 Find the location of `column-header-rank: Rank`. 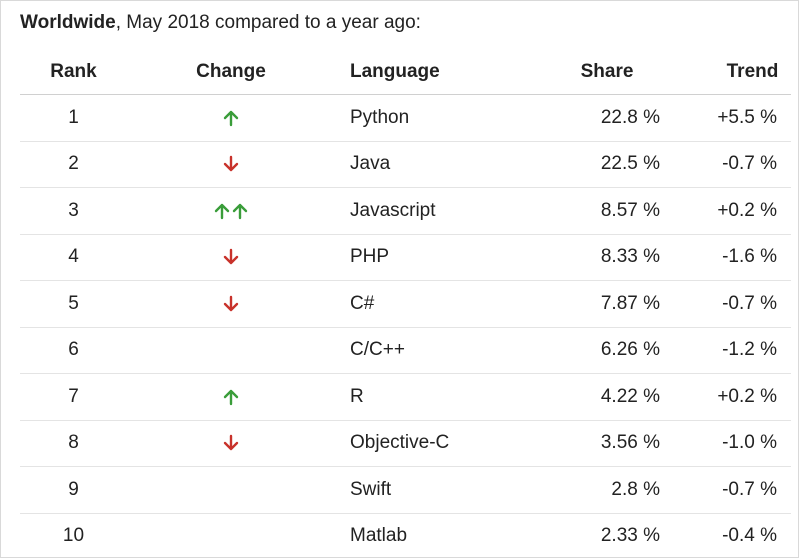

column-header-rank: Rank is located at coordinates (73, 72).